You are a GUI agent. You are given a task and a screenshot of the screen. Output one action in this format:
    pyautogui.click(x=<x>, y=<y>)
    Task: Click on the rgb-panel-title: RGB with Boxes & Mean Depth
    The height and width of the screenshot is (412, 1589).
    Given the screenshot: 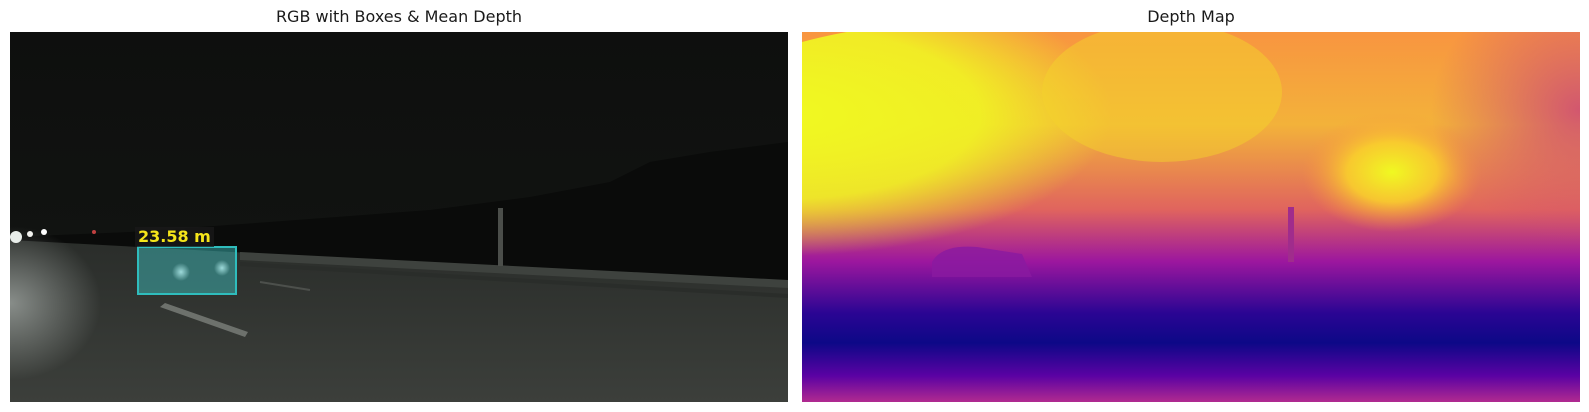 What is the action you would take?
    pyautogui.click(x=399, y=16)
    